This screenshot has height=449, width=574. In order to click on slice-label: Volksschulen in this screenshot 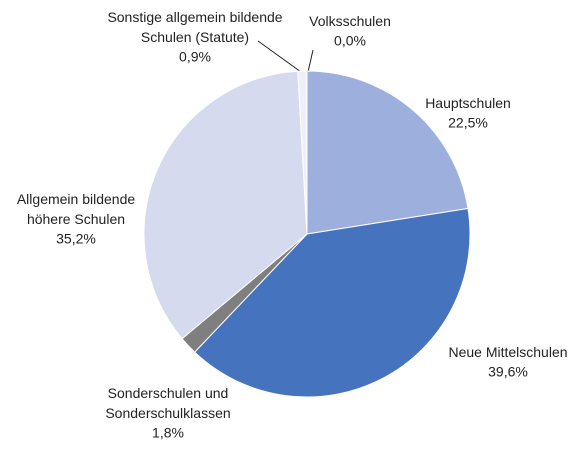, I will do `click(350, 21)`.